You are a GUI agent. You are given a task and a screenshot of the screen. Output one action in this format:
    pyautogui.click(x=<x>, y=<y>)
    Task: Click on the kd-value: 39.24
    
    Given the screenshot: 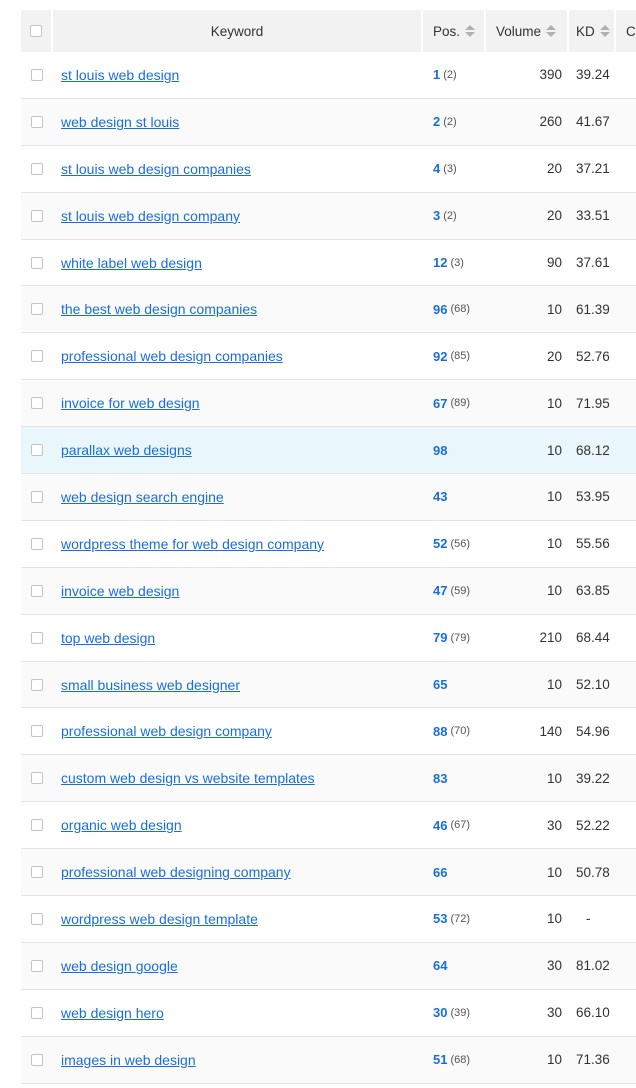 What is the action you would take?
    pyautogui.click(x=593, y=75)
    